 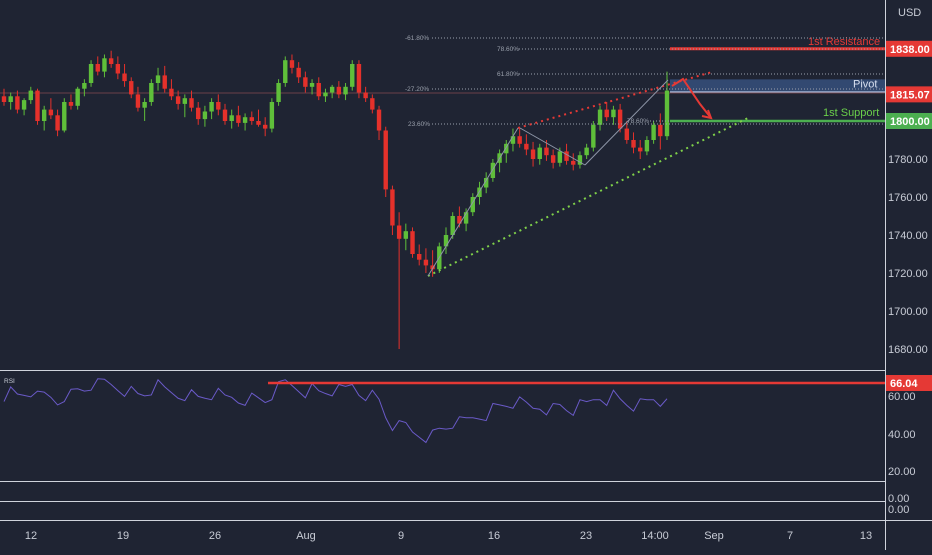 I want to click on price-tick: 1780.00, so click(x=908, y=160).